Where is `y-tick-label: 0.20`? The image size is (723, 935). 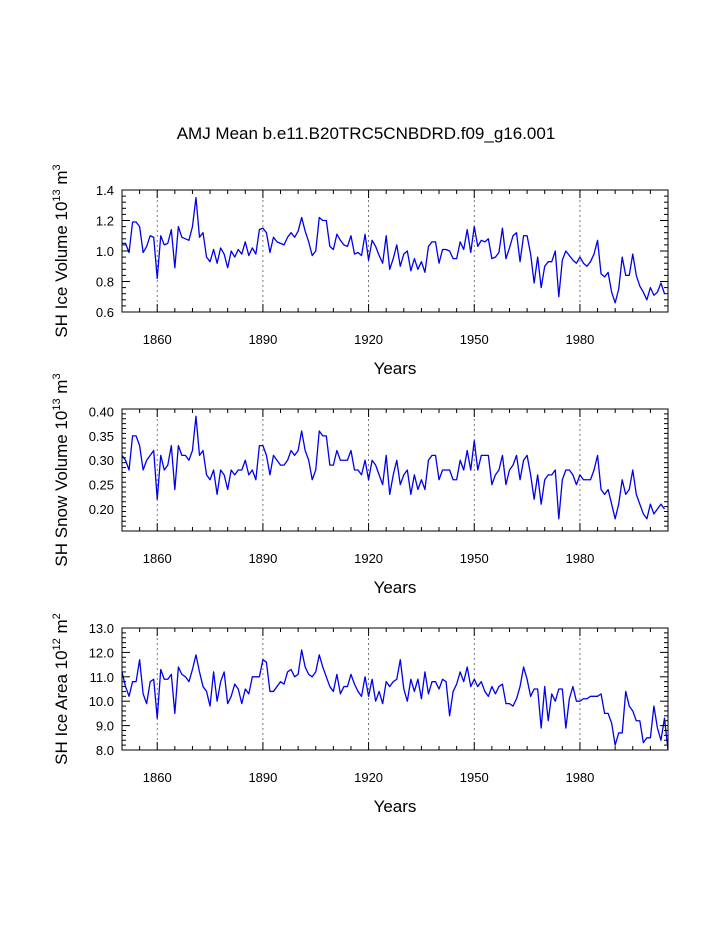
y-tick-label: 0.20 is located at coordinates (101, 509).